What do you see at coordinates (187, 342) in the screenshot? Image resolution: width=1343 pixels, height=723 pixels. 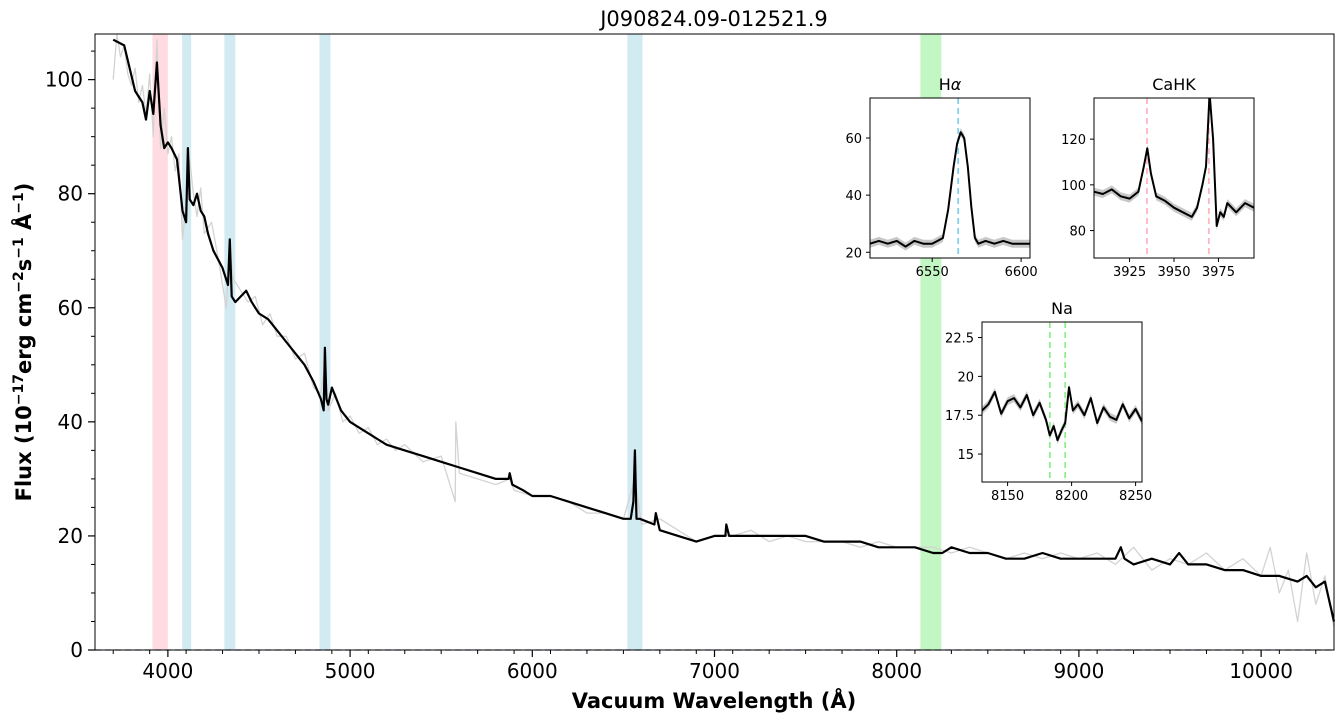 I see `shade-hdelta` at bounding box center [187, 342].